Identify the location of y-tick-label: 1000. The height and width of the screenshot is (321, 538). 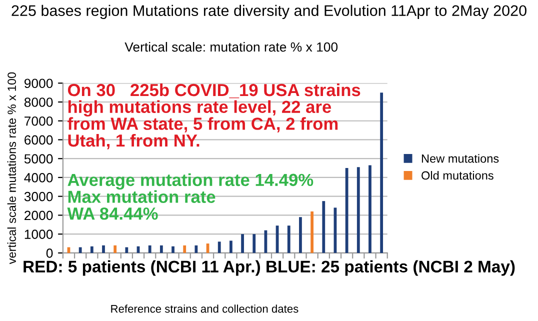
(38, 234).